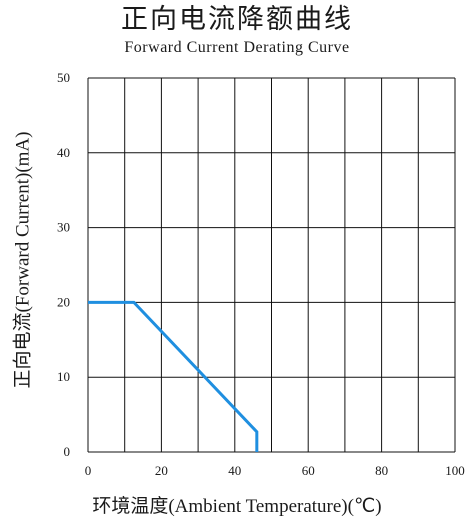  What do you see at coordinates (63, 301) in the screenshot?
I see `y-tick-label: 20` at bounding box center [63, 301].